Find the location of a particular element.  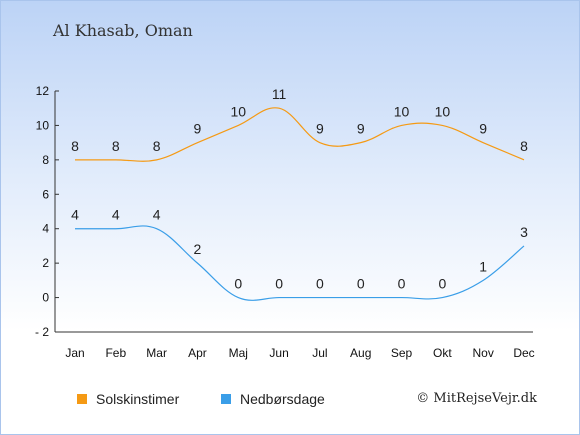

x-tick-label: Mar is located at coordinates (156, 353).